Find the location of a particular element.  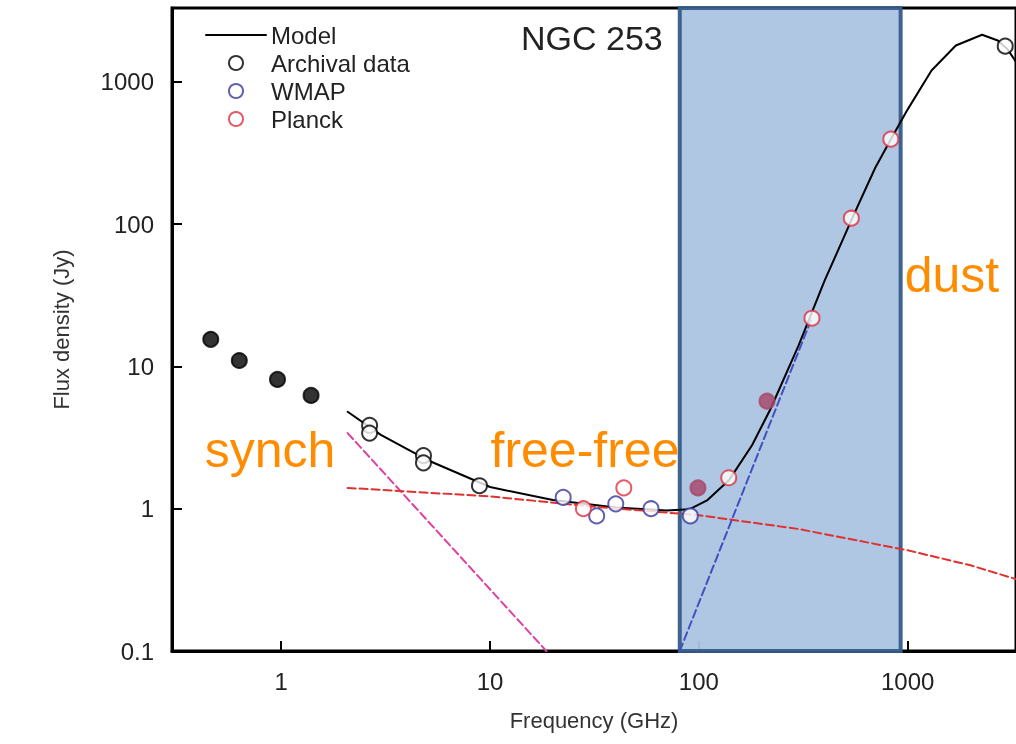

legend-label: WMAP is located at coordinates (308, 91).